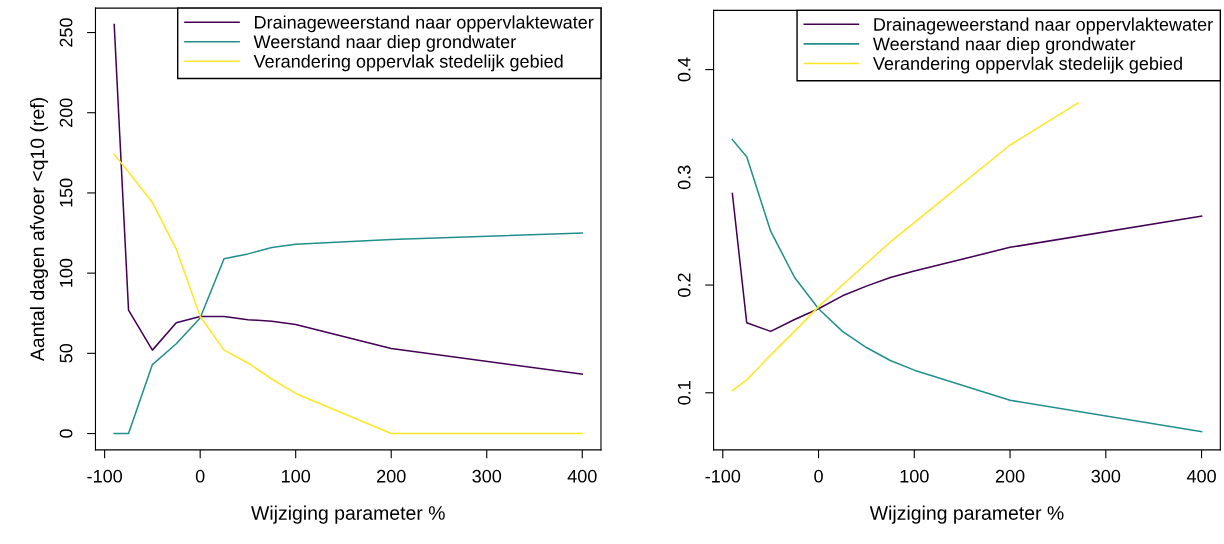  I want to click on y-tick-label: 0, so click(66, 433).